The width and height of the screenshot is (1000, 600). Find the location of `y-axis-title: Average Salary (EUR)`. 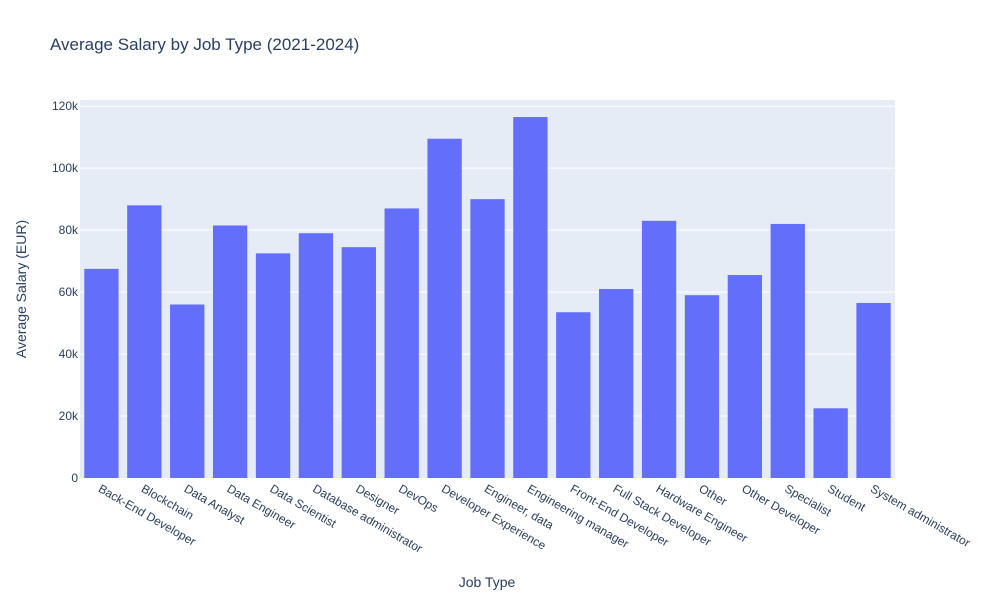

y-axis-title: Average Salary (EUR) is located at coordinates (21, 289).